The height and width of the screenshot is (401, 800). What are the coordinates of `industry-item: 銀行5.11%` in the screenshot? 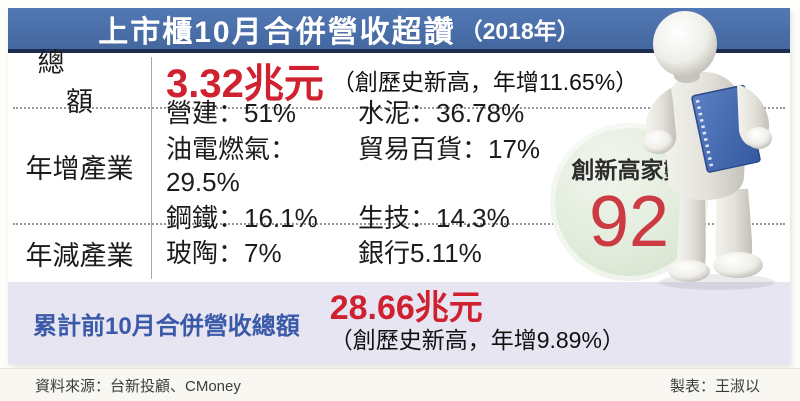 It's located at (420, 253).